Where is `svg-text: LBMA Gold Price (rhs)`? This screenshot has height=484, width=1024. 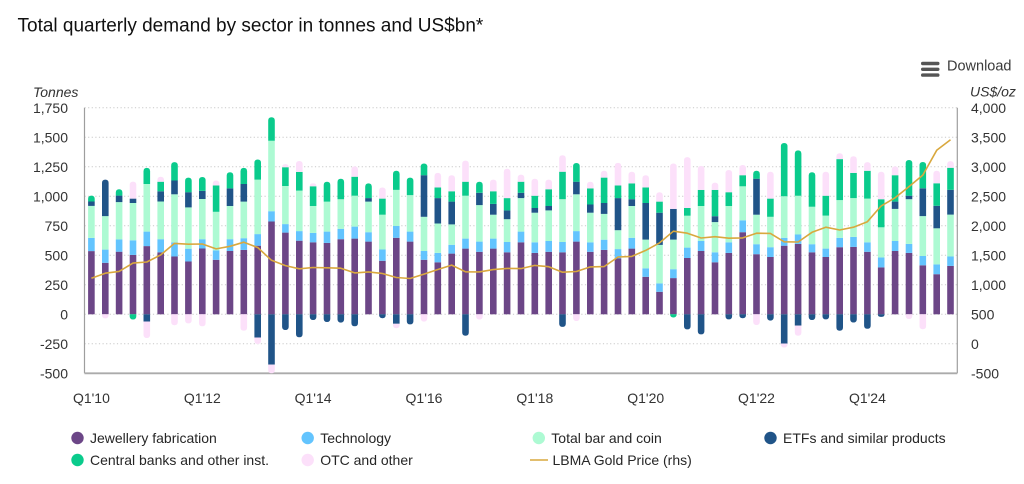 svg-text: LBMA Gold Price (rhs) is located at coordinates (622, 460).